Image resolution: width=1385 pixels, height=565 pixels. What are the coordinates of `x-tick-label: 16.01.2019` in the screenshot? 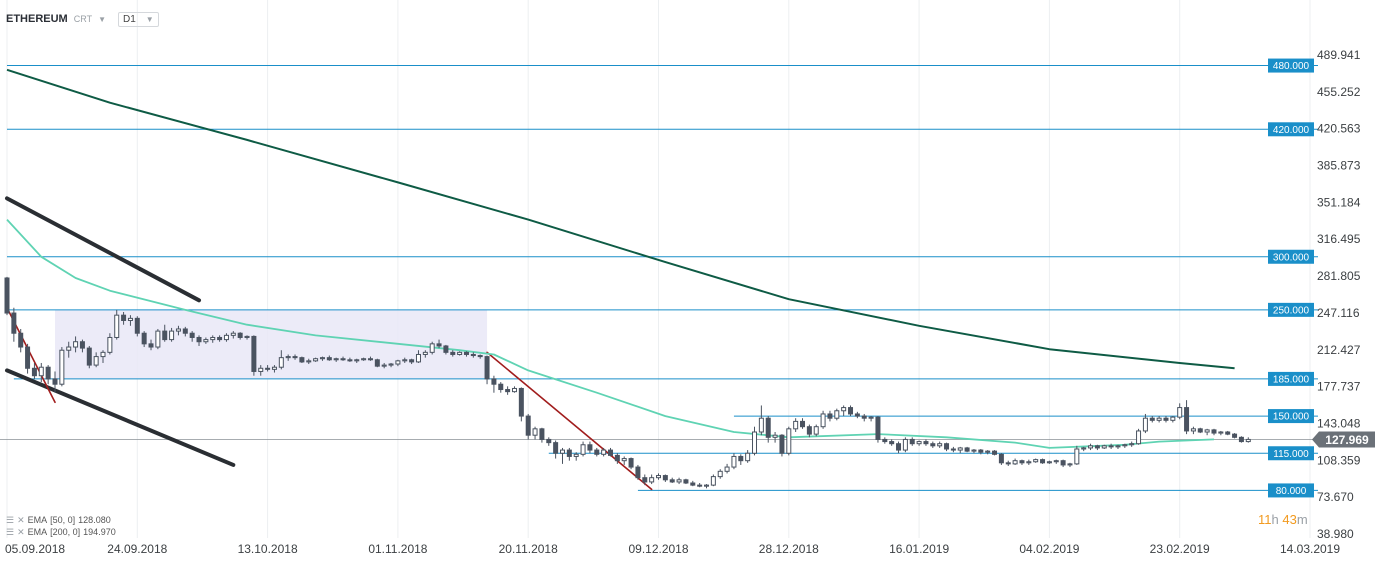 It's located at (919, 549).